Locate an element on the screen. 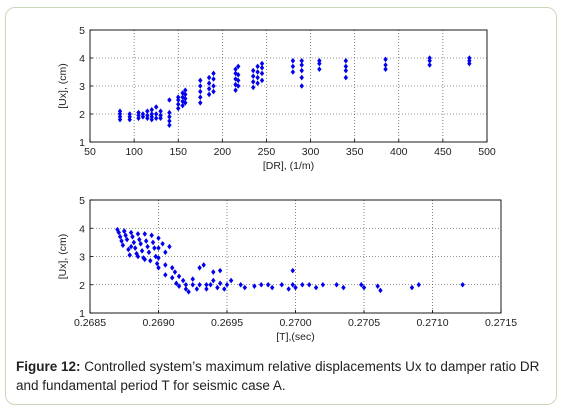  chart2-ytick-label: 2 is located at coordinates (82, 286).